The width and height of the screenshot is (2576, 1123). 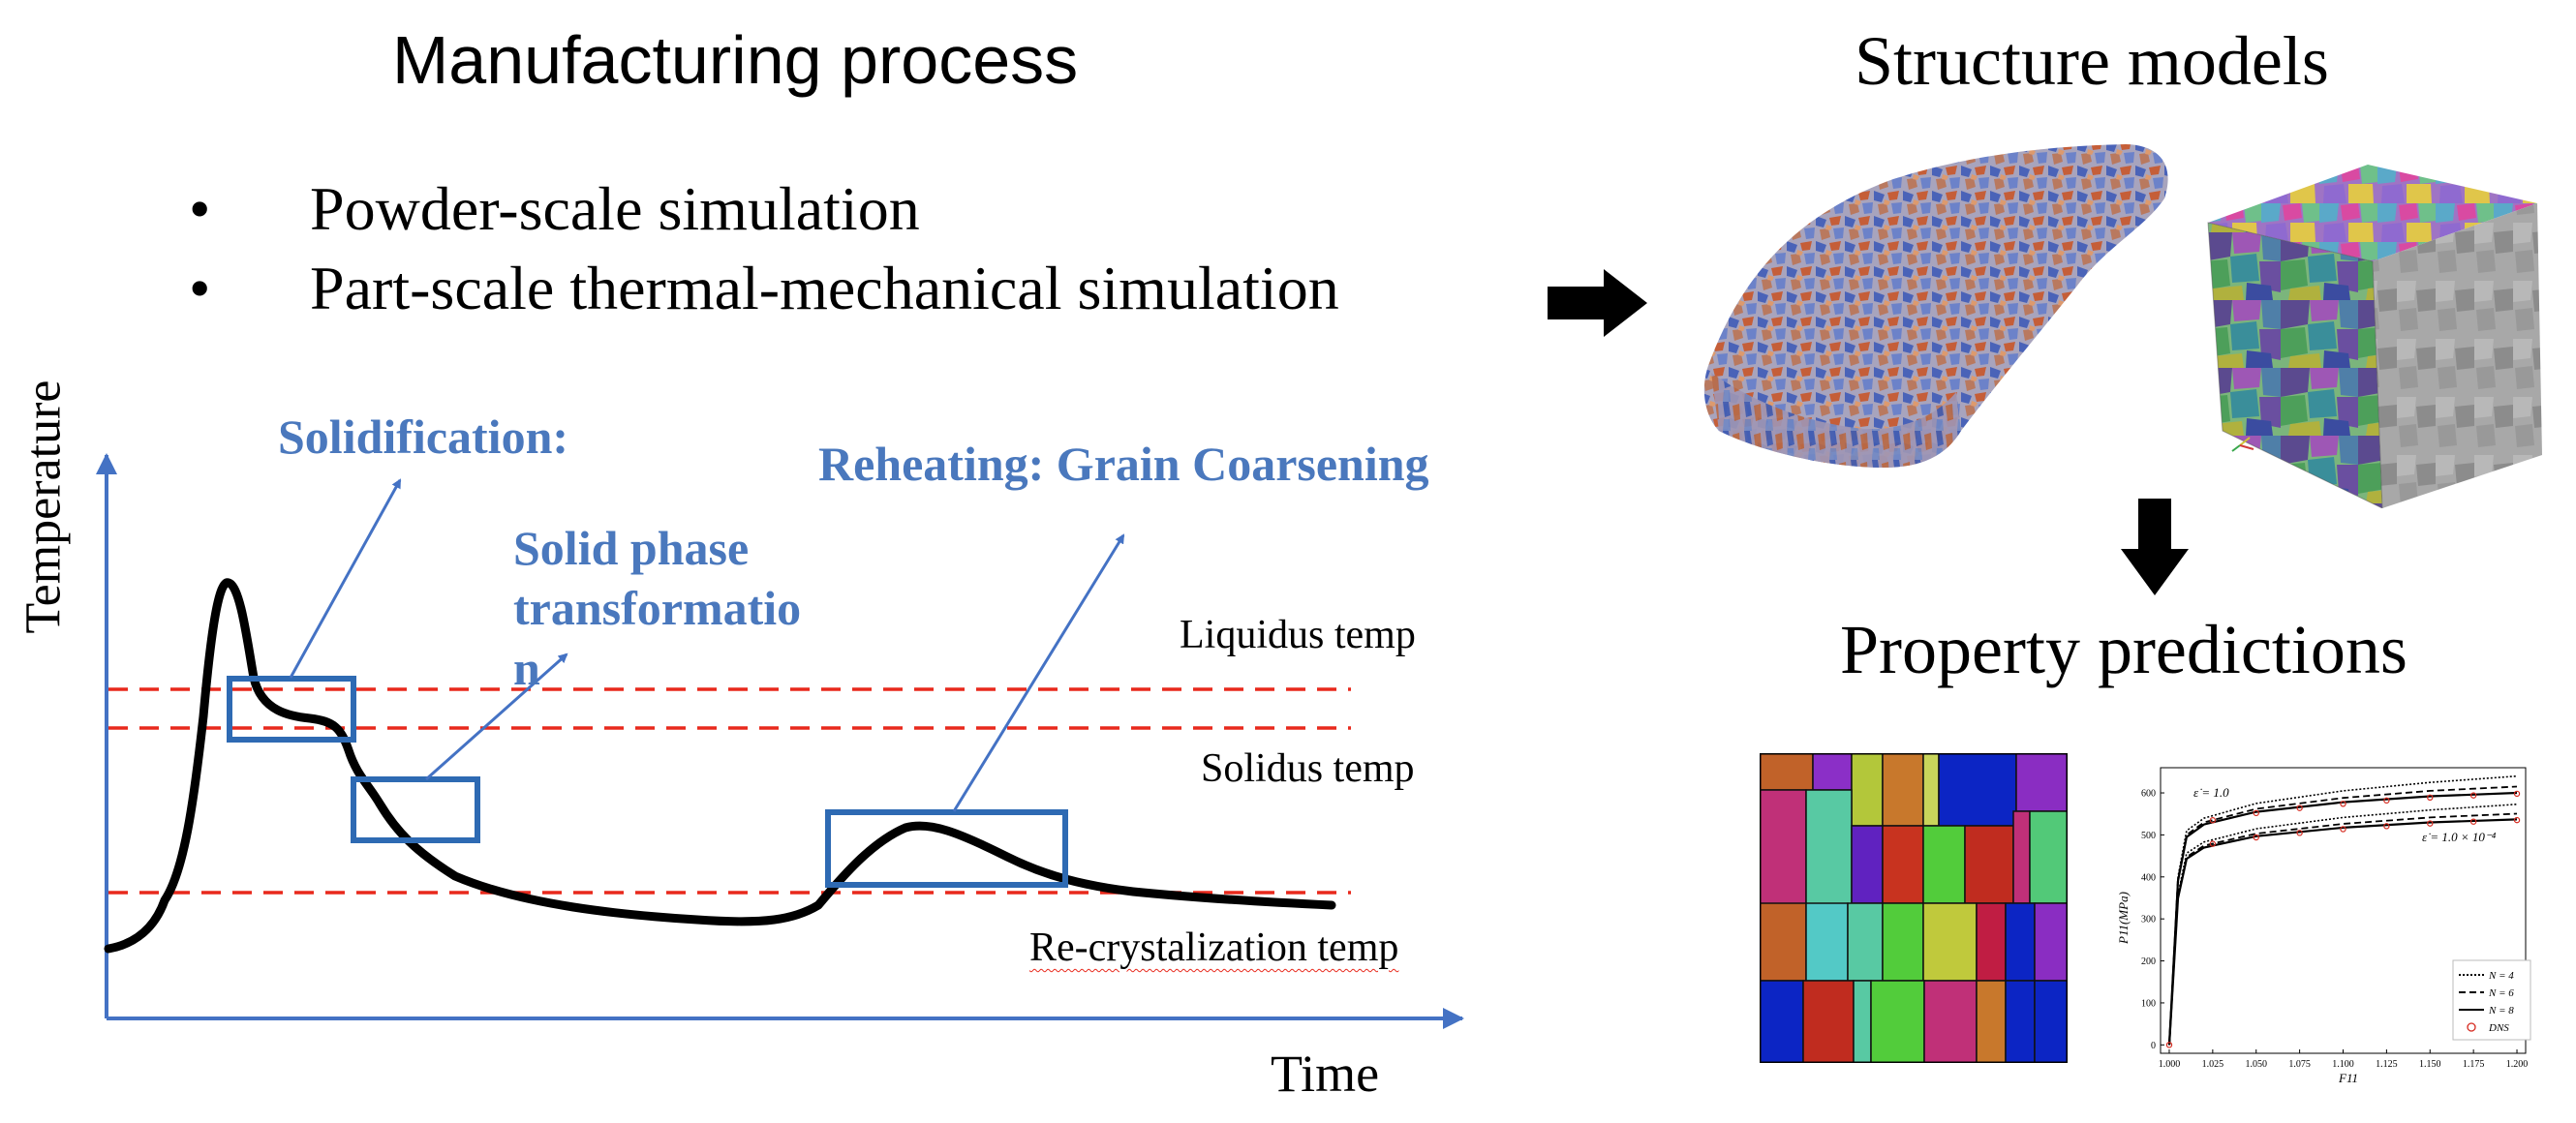 I want to click on solidification-label: Solidification:, so click(x=423, y=437).